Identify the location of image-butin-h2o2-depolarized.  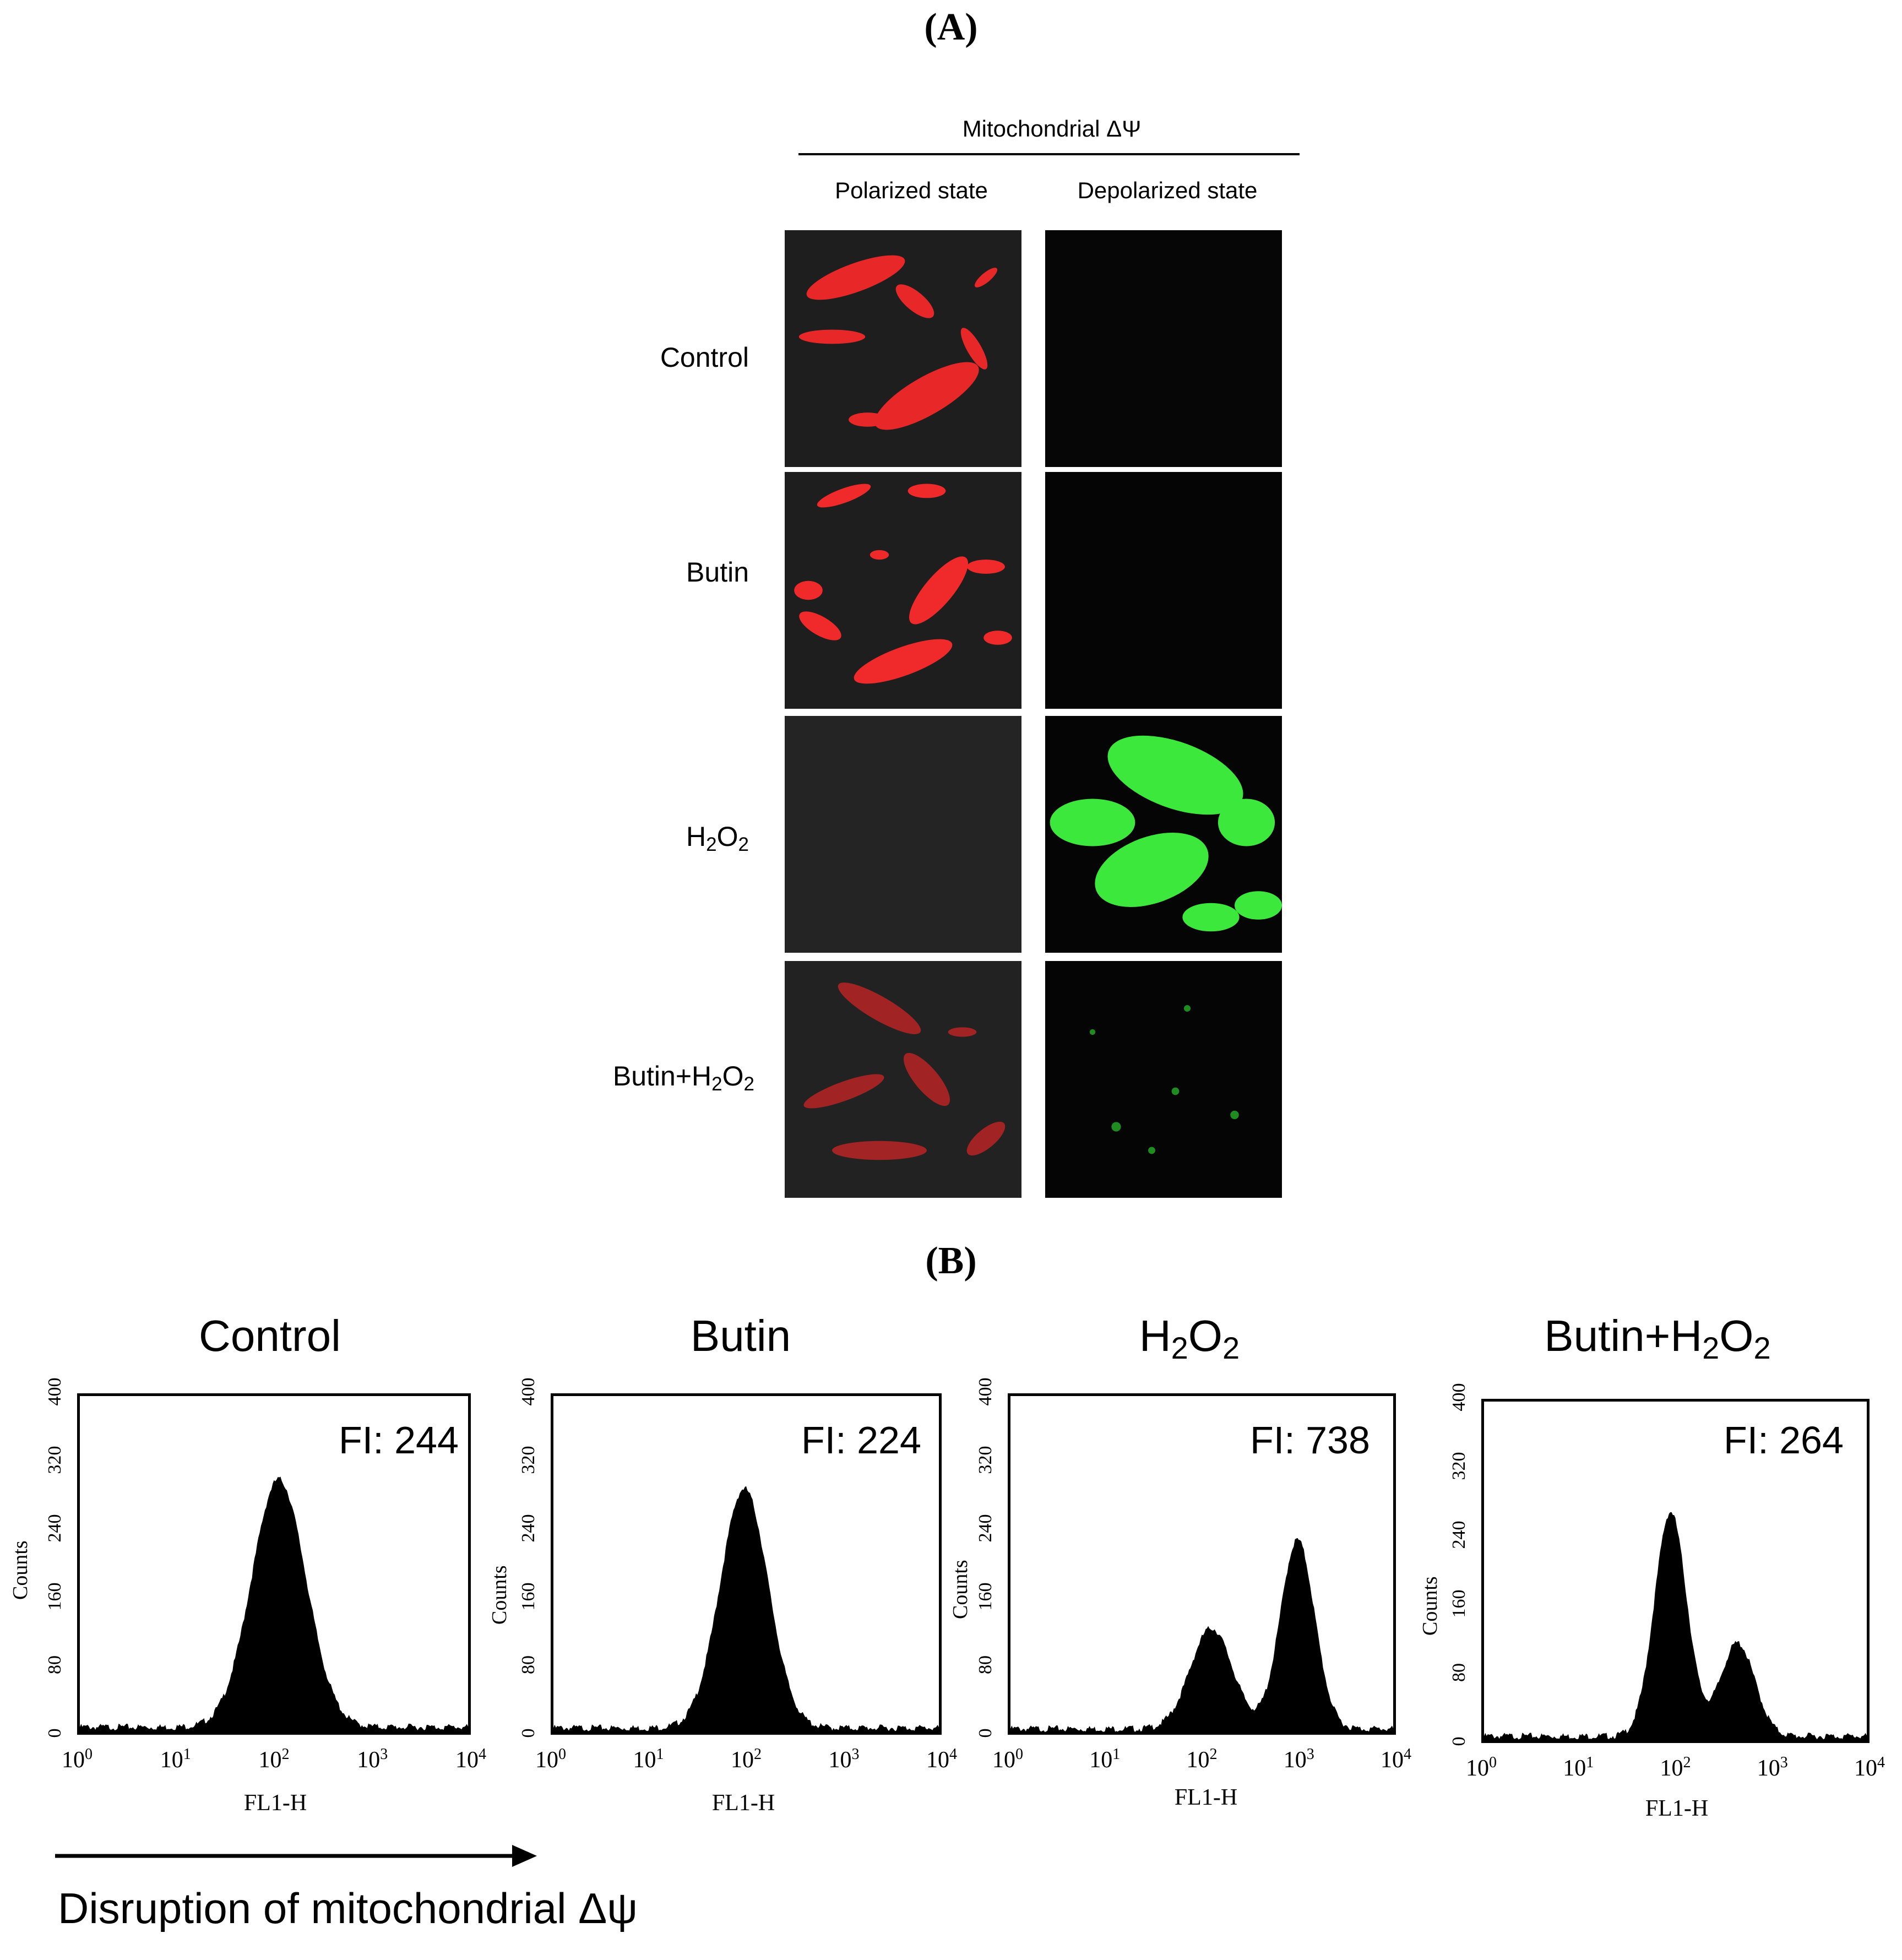
(1163, 1079).